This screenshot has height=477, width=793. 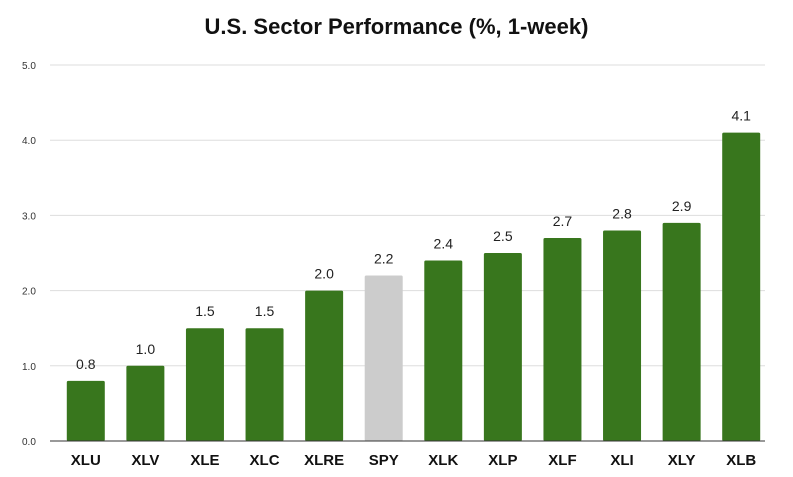 I want to click on category-label-xlb: XLB, so click(x=741, y=460).